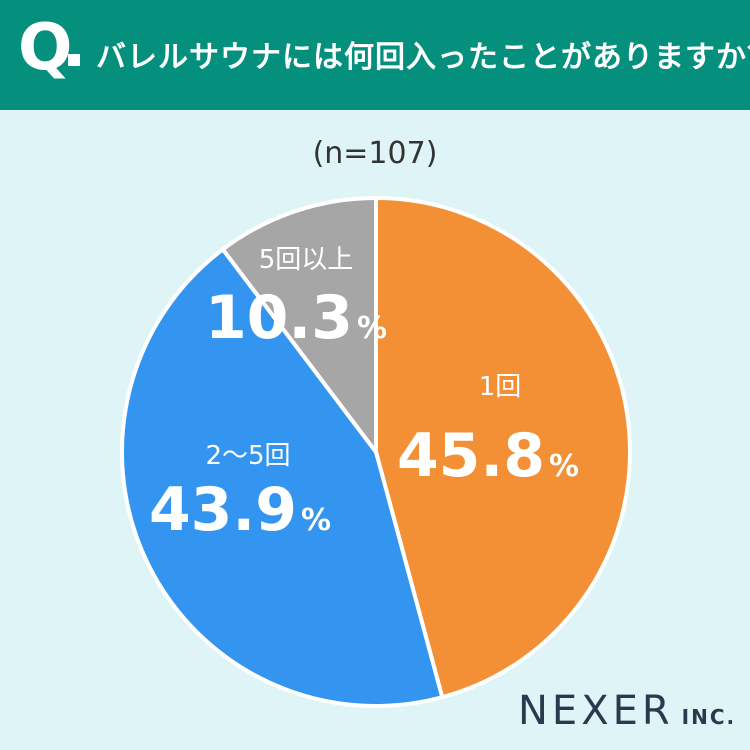 The height and width of the screenshot is (750, 750). I want to click on logo-main: NEXER, so click(596, 711).